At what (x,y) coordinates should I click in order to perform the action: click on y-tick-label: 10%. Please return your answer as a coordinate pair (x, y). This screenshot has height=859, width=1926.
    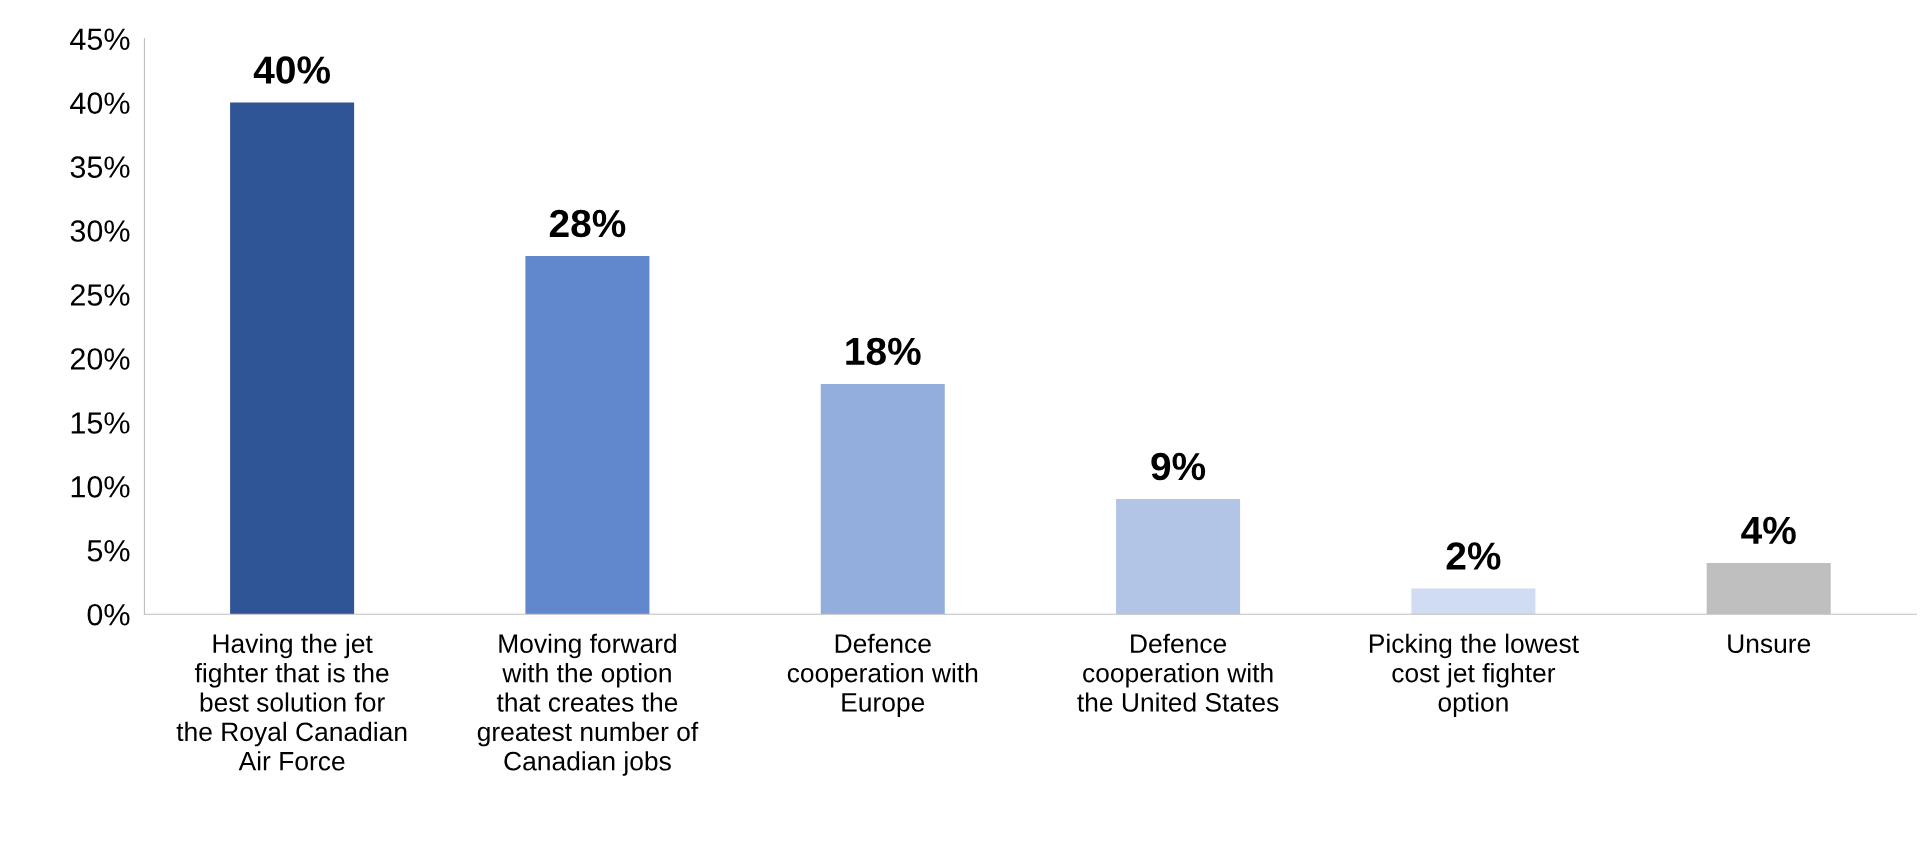
    Looking at the image, I should click on (100, 487).